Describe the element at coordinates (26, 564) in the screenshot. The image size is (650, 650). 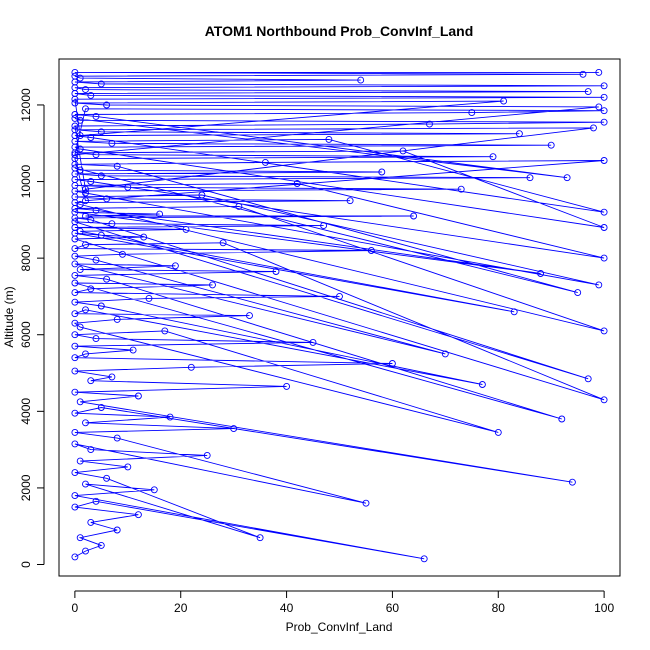
I see `y-tick-label: 0` at that location.